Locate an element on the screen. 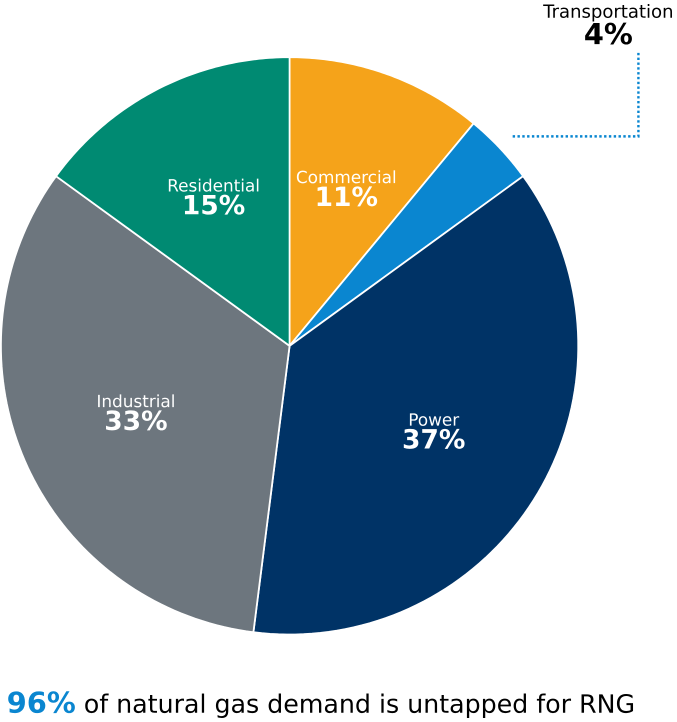 The image size is (677, 722). slice-label: Commercial is located at coordinates (345, 177).